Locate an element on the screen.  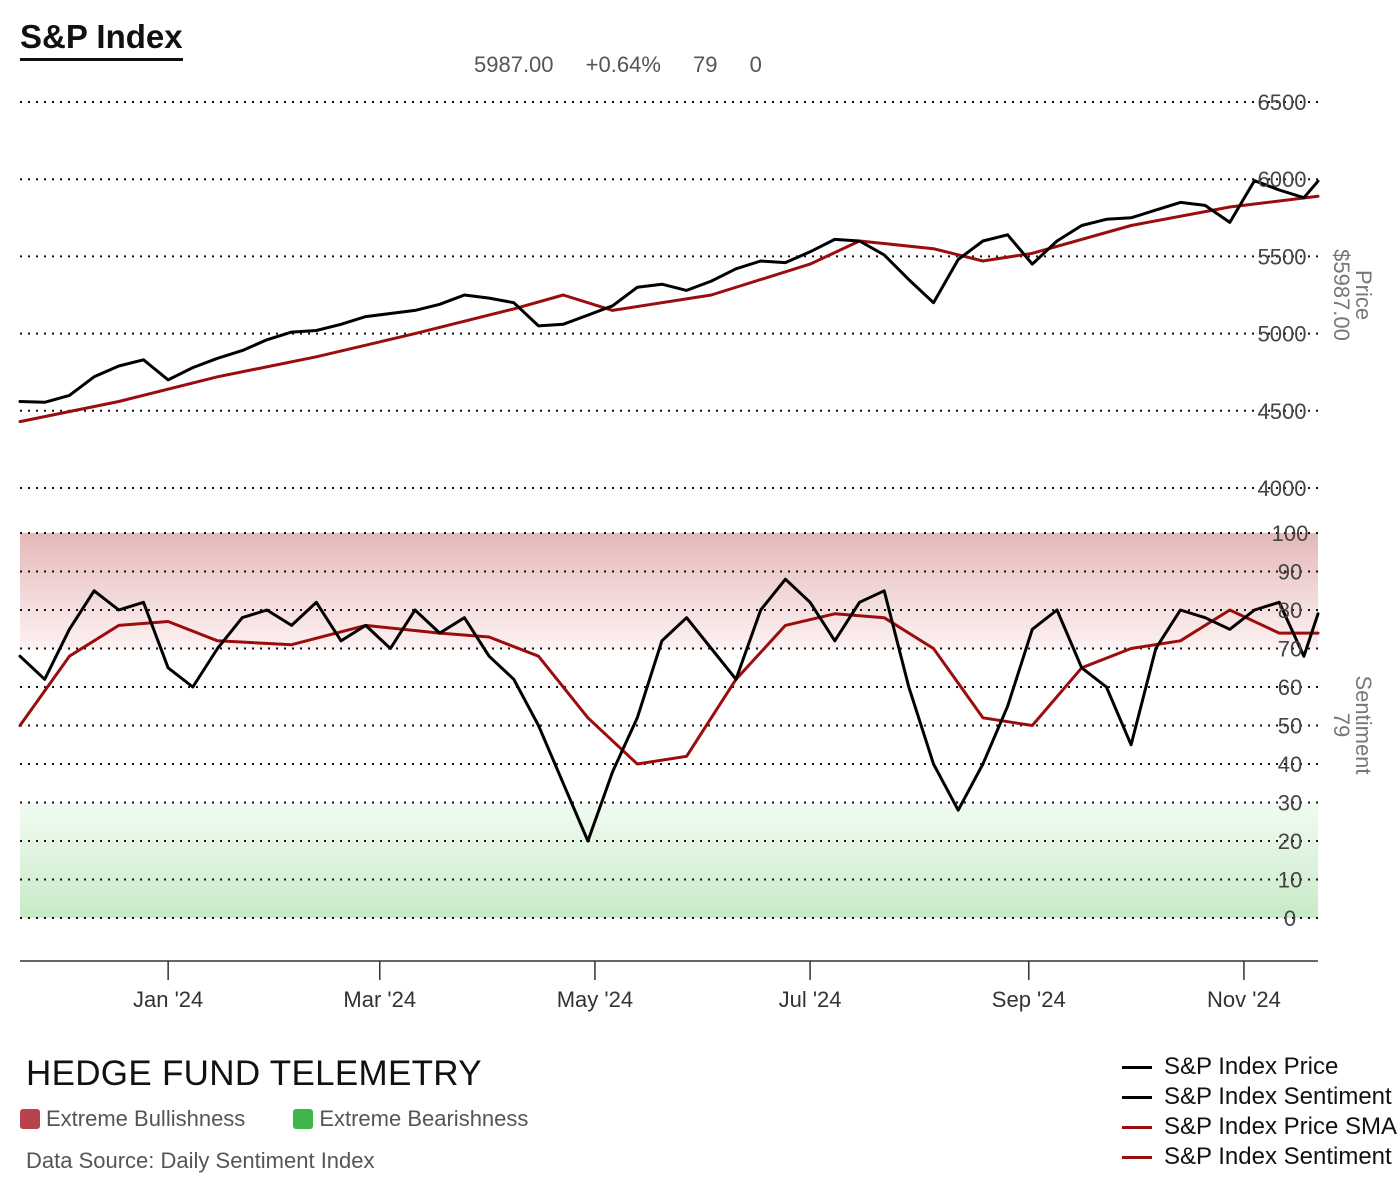
sentiment-tick-label: 60 is located at coordinates (1290, 687).